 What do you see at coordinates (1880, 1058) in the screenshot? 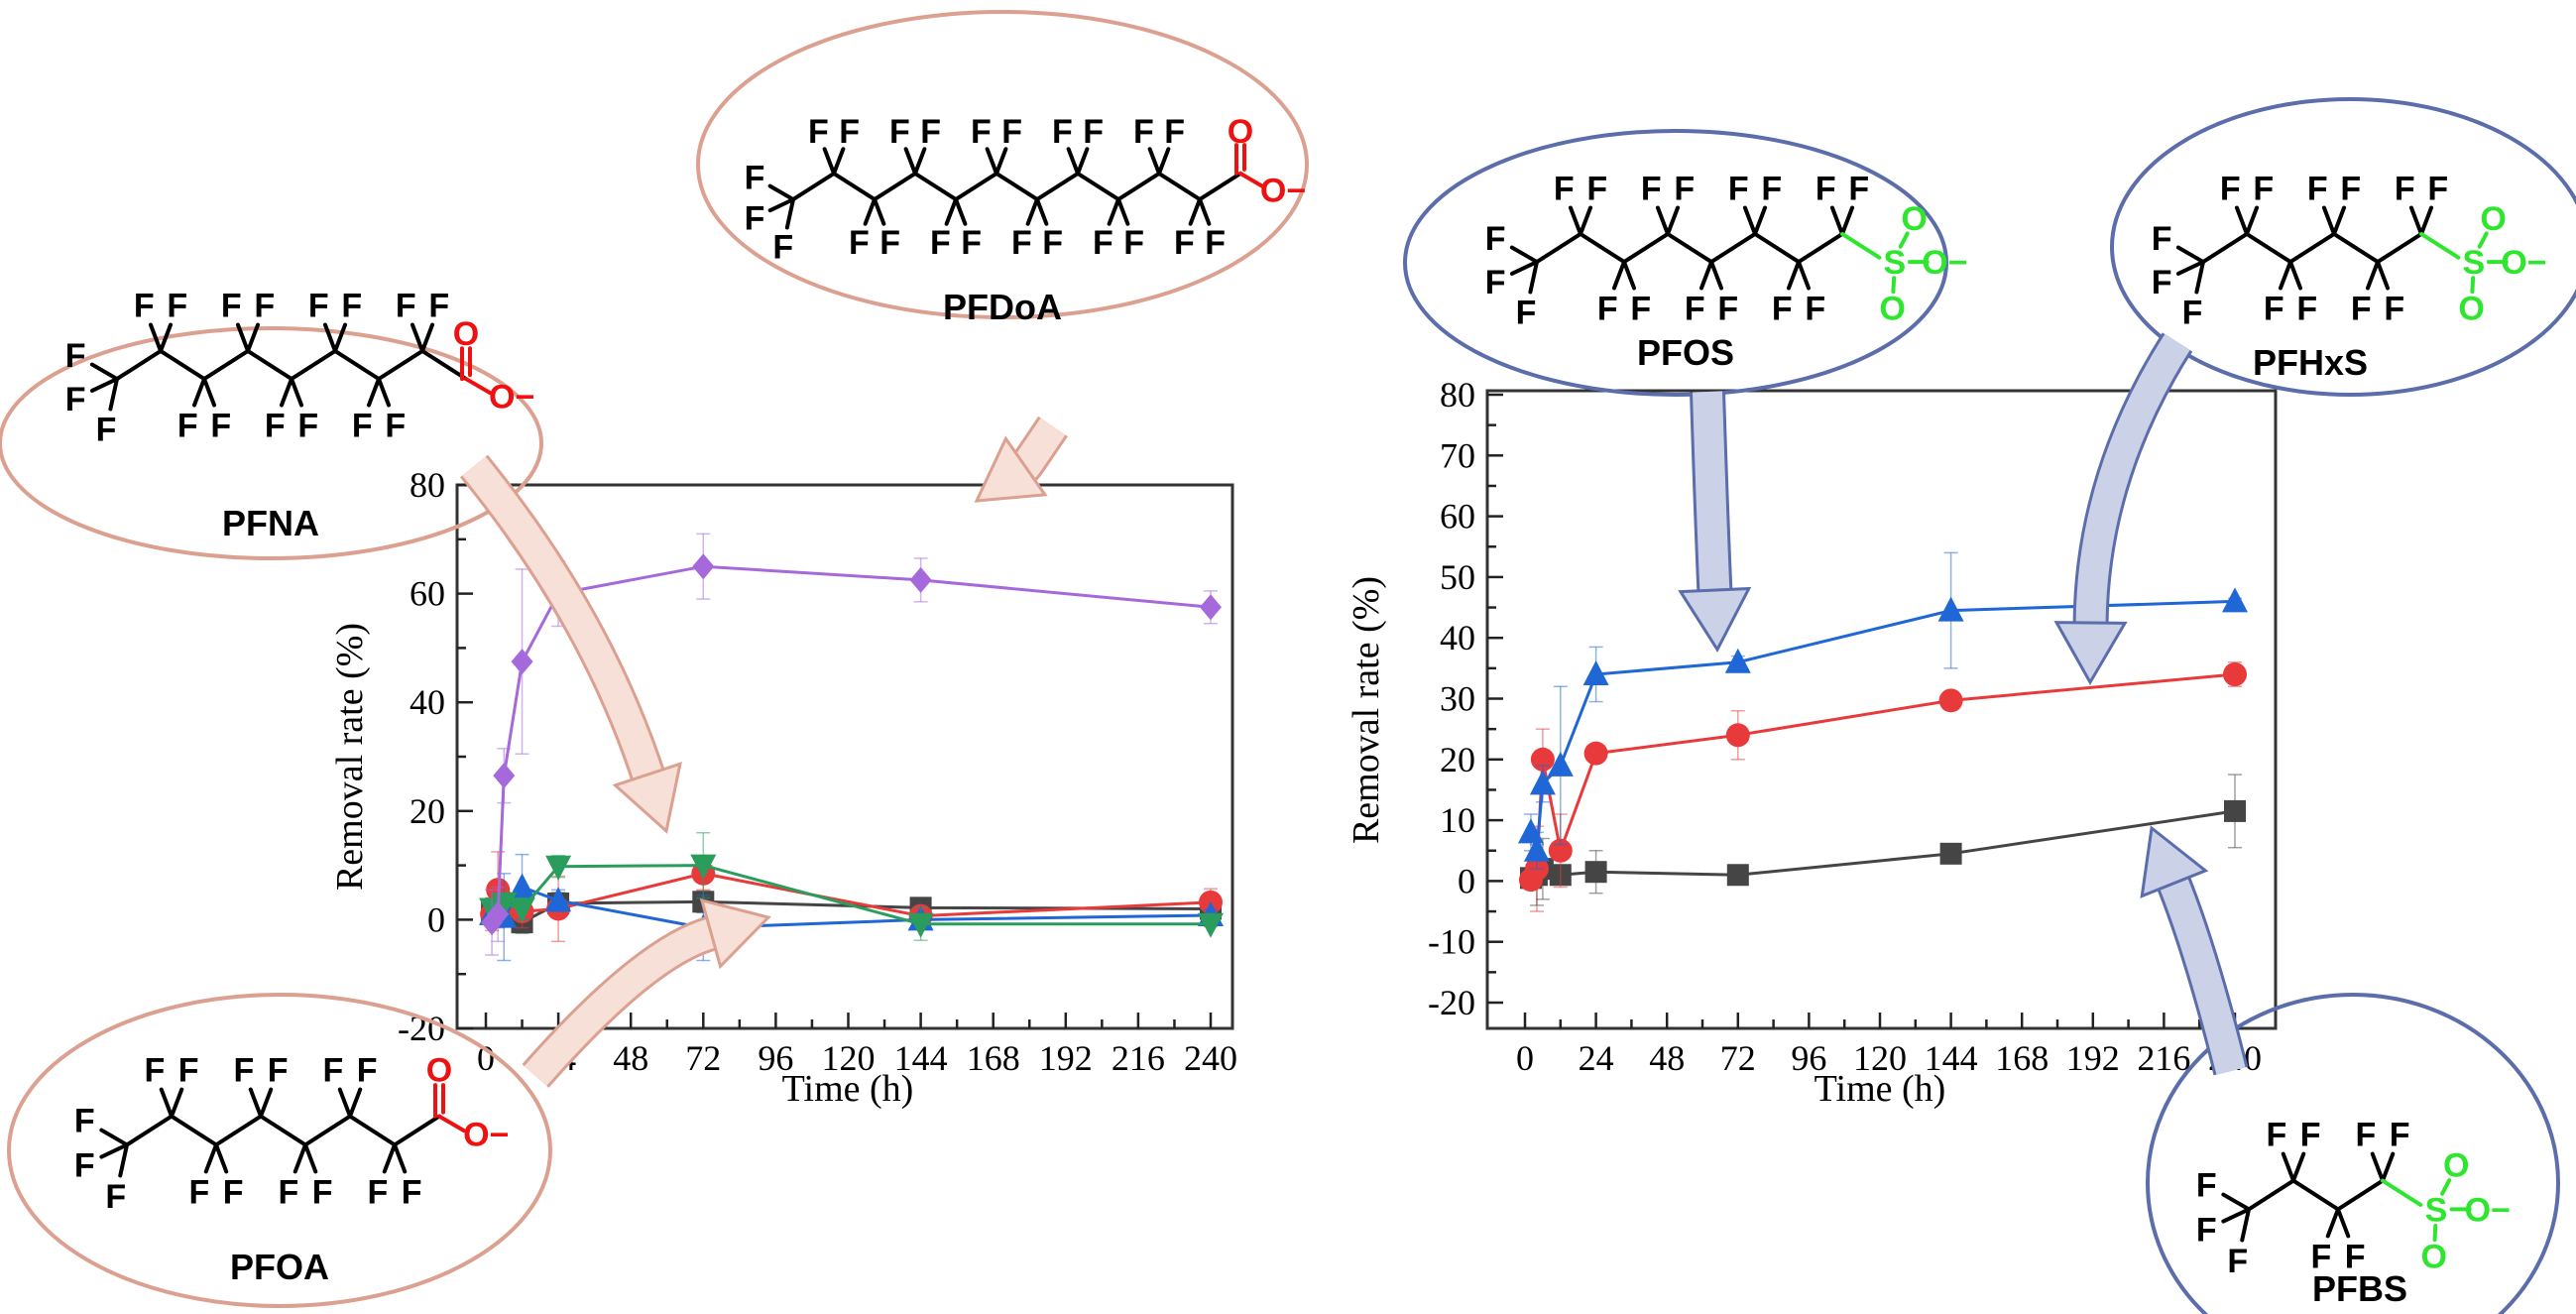
I see `x-tick-label: 120` at bounding box center [1880, 1058].